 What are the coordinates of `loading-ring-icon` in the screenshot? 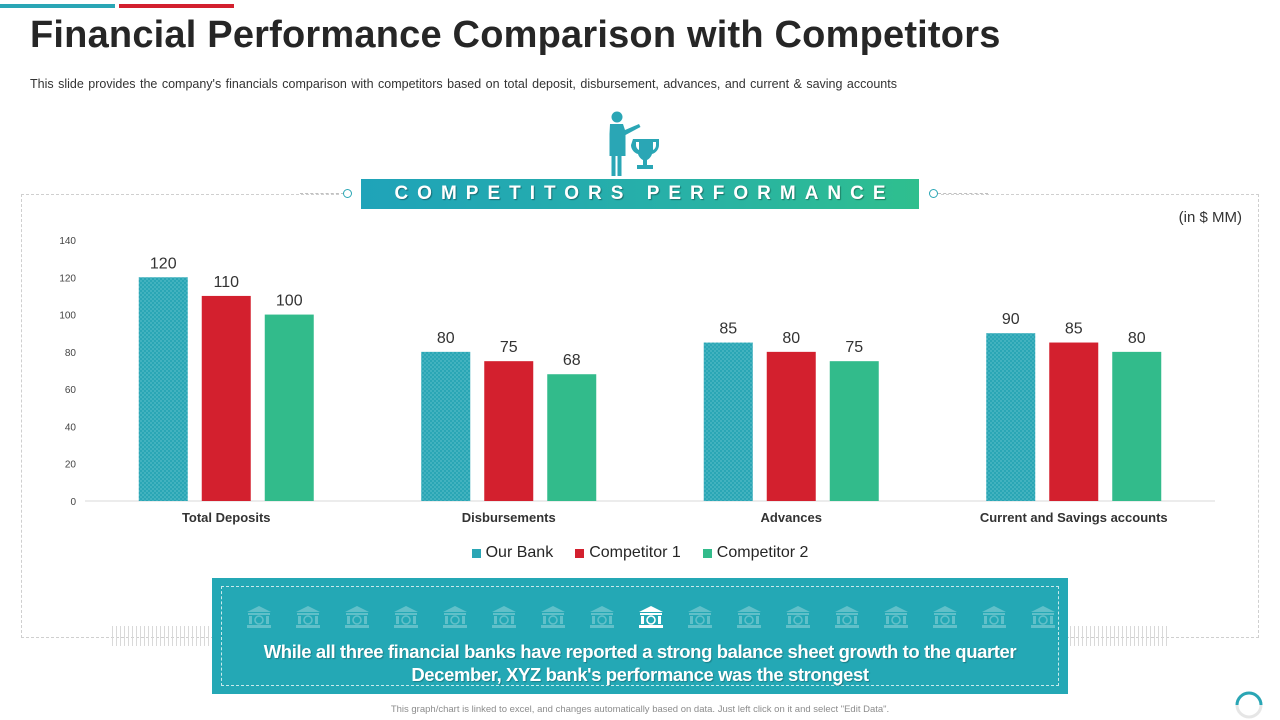 It's located at (1249, 705).